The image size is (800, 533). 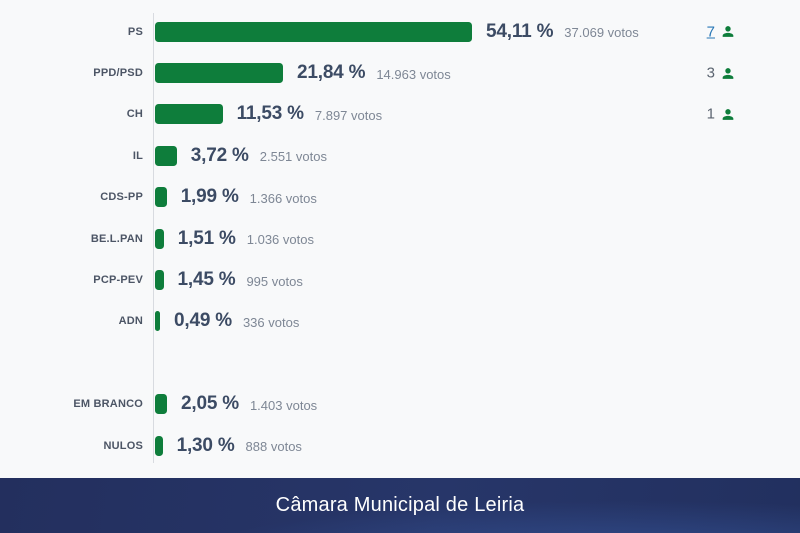 What do you see at coordinates (118, 73) in the screenshot?
I see `party-label: PPD/PSD` at bounding box center [118, 73].